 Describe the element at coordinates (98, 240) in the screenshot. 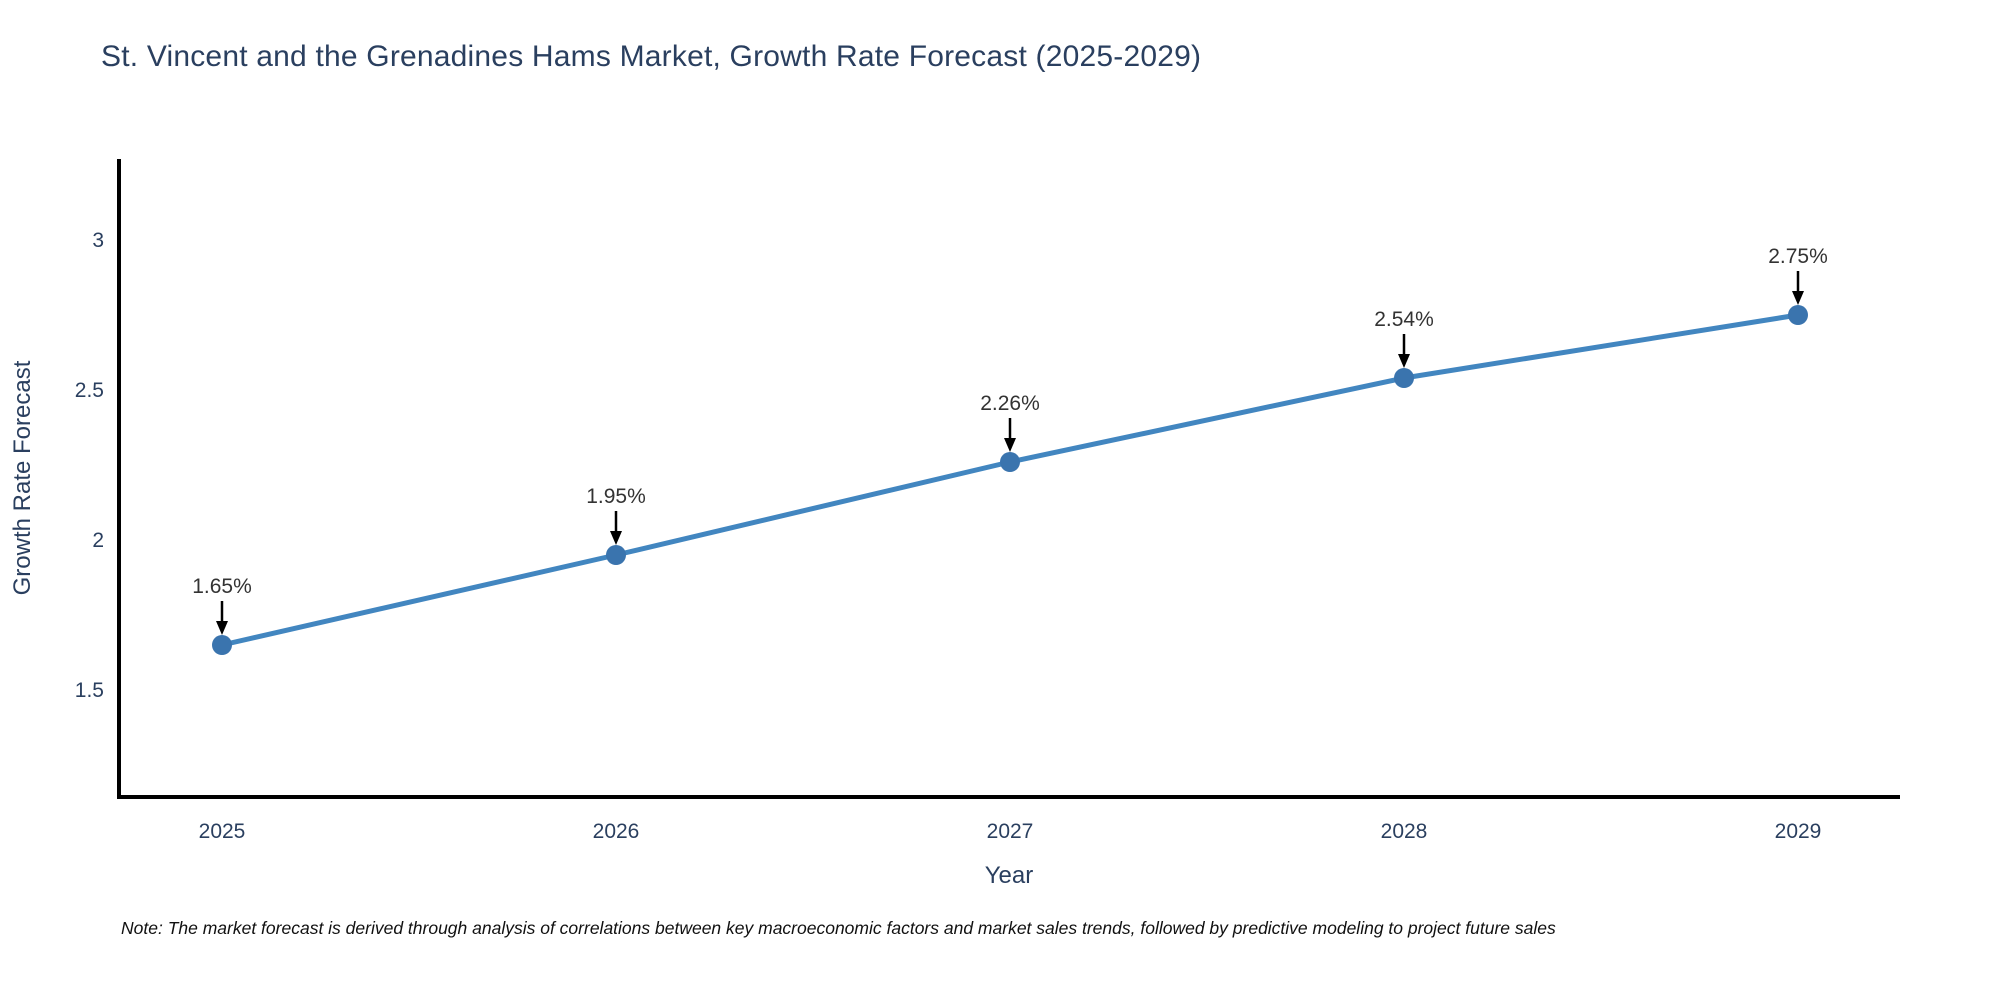

I see `y-tick-label: 3` at that location.